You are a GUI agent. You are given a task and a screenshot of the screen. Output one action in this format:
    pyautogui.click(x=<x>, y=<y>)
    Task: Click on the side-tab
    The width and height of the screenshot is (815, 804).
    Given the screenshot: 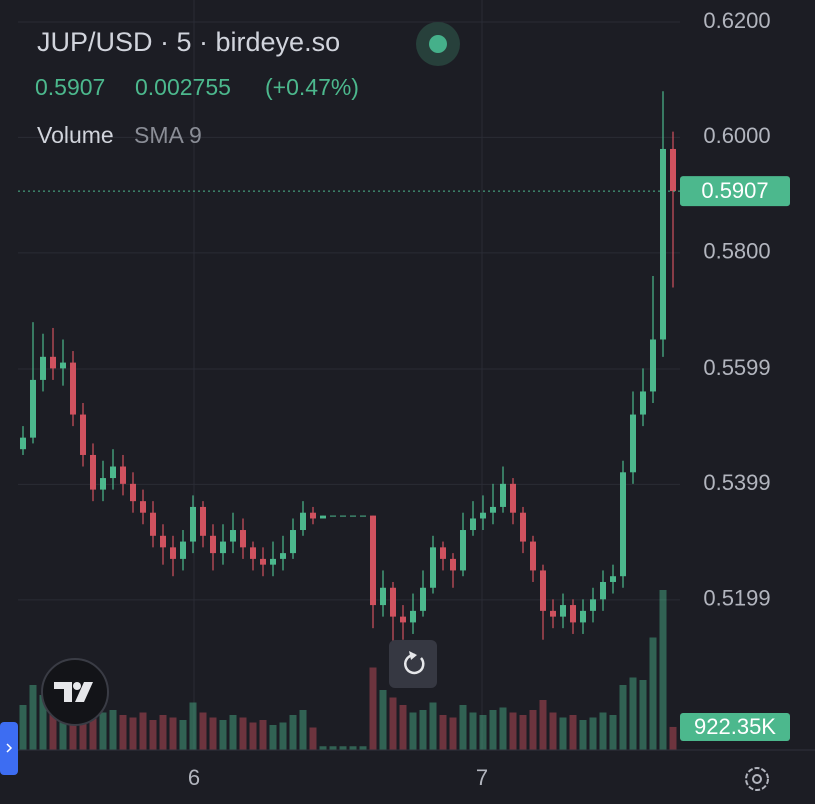 What is the action you would take?
    pyautogui.click(x=9, y=748)
    